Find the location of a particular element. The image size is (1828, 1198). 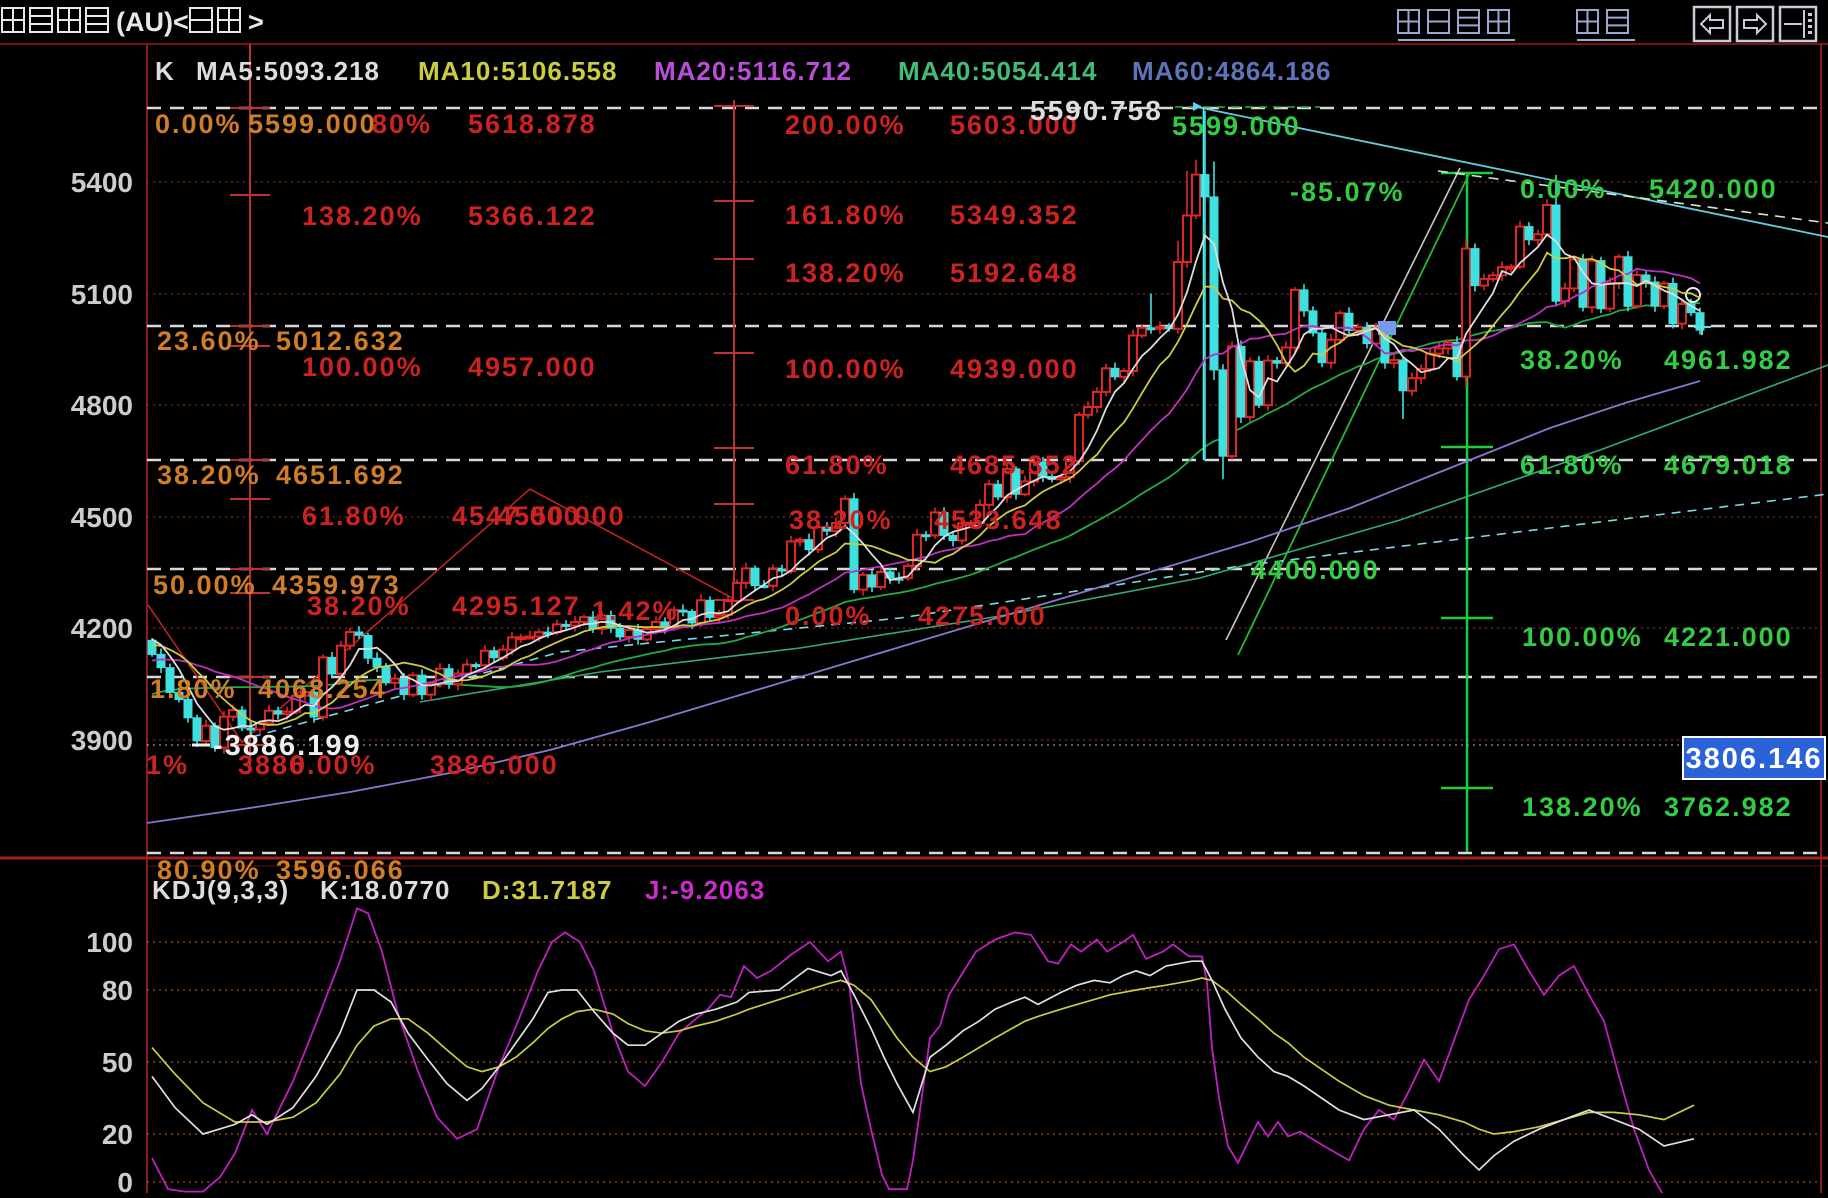

svg-text: 4685.352 is located at coordinates (1014, 465).